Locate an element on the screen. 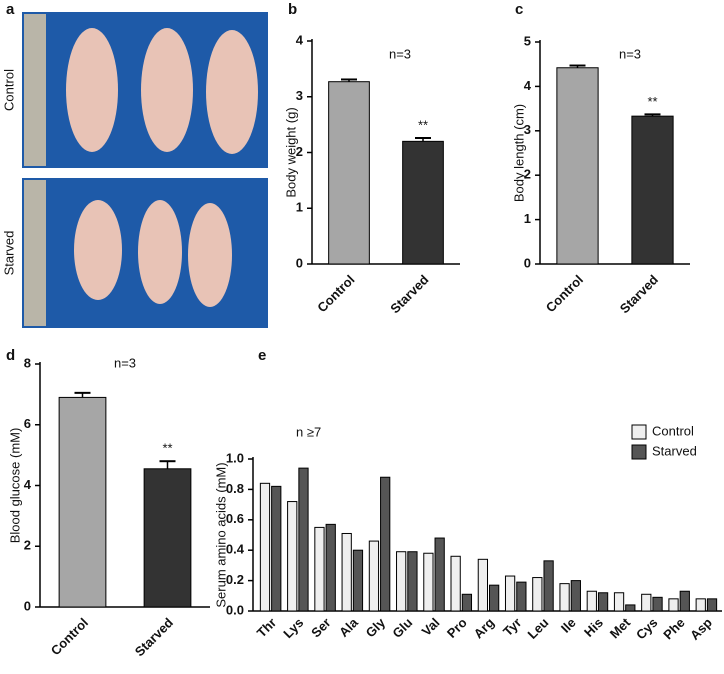 Image resolution: width=724 pixels, height=674 pixels. legend-label: Control is located at coordinates (673, 430).